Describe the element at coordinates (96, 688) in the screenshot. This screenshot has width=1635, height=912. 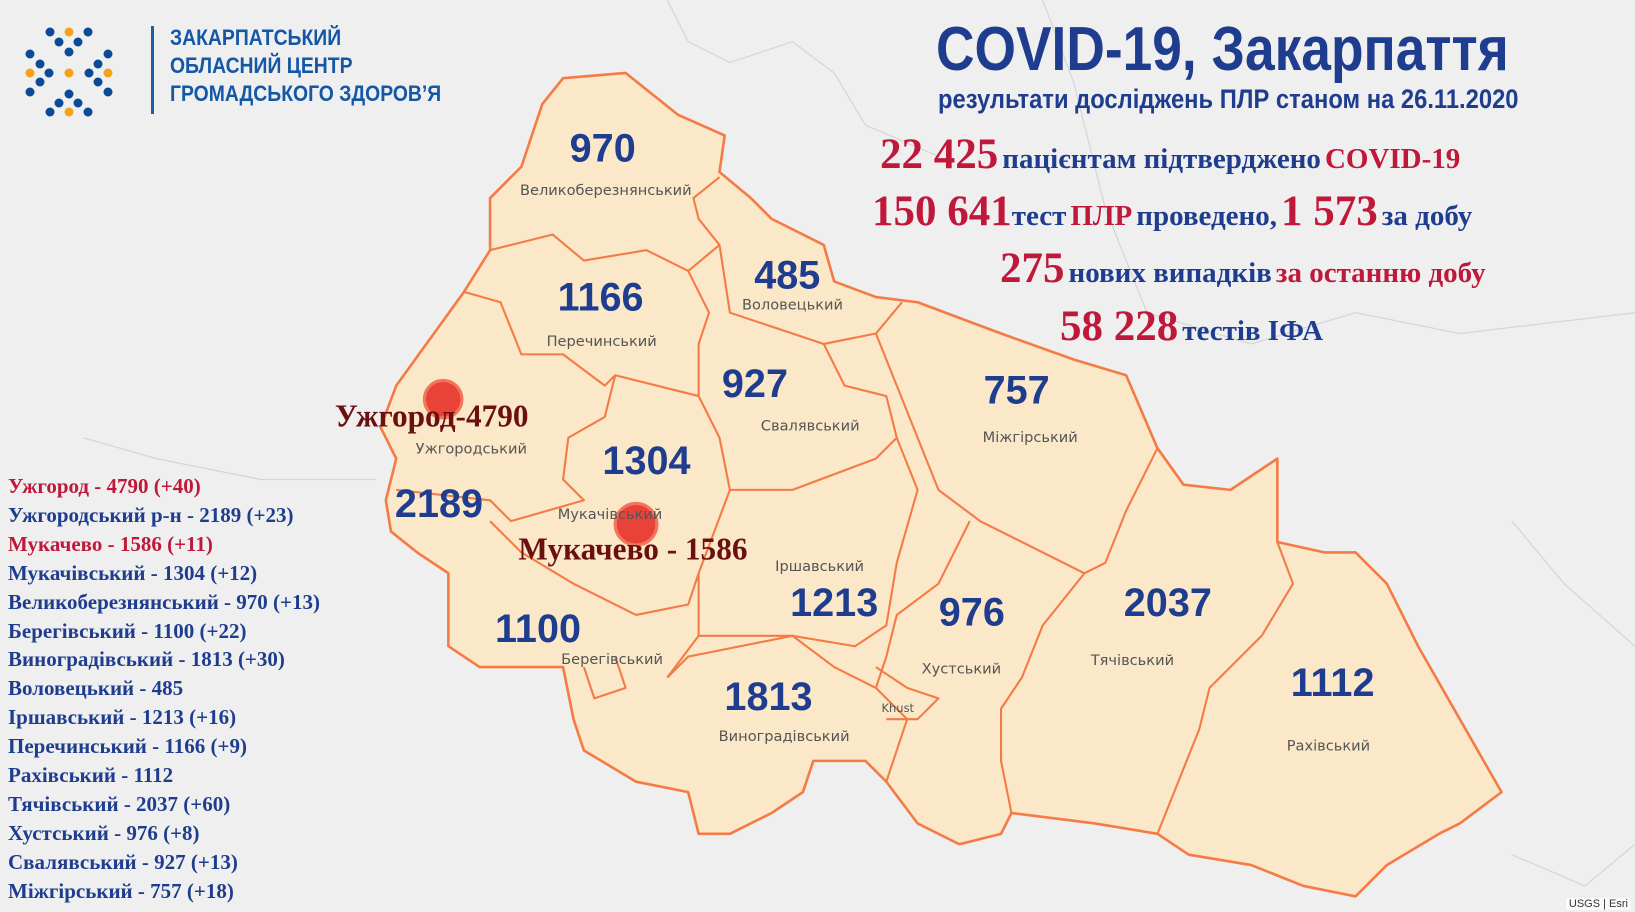
I see `district-list-item: Воловецький - 485` at that location.